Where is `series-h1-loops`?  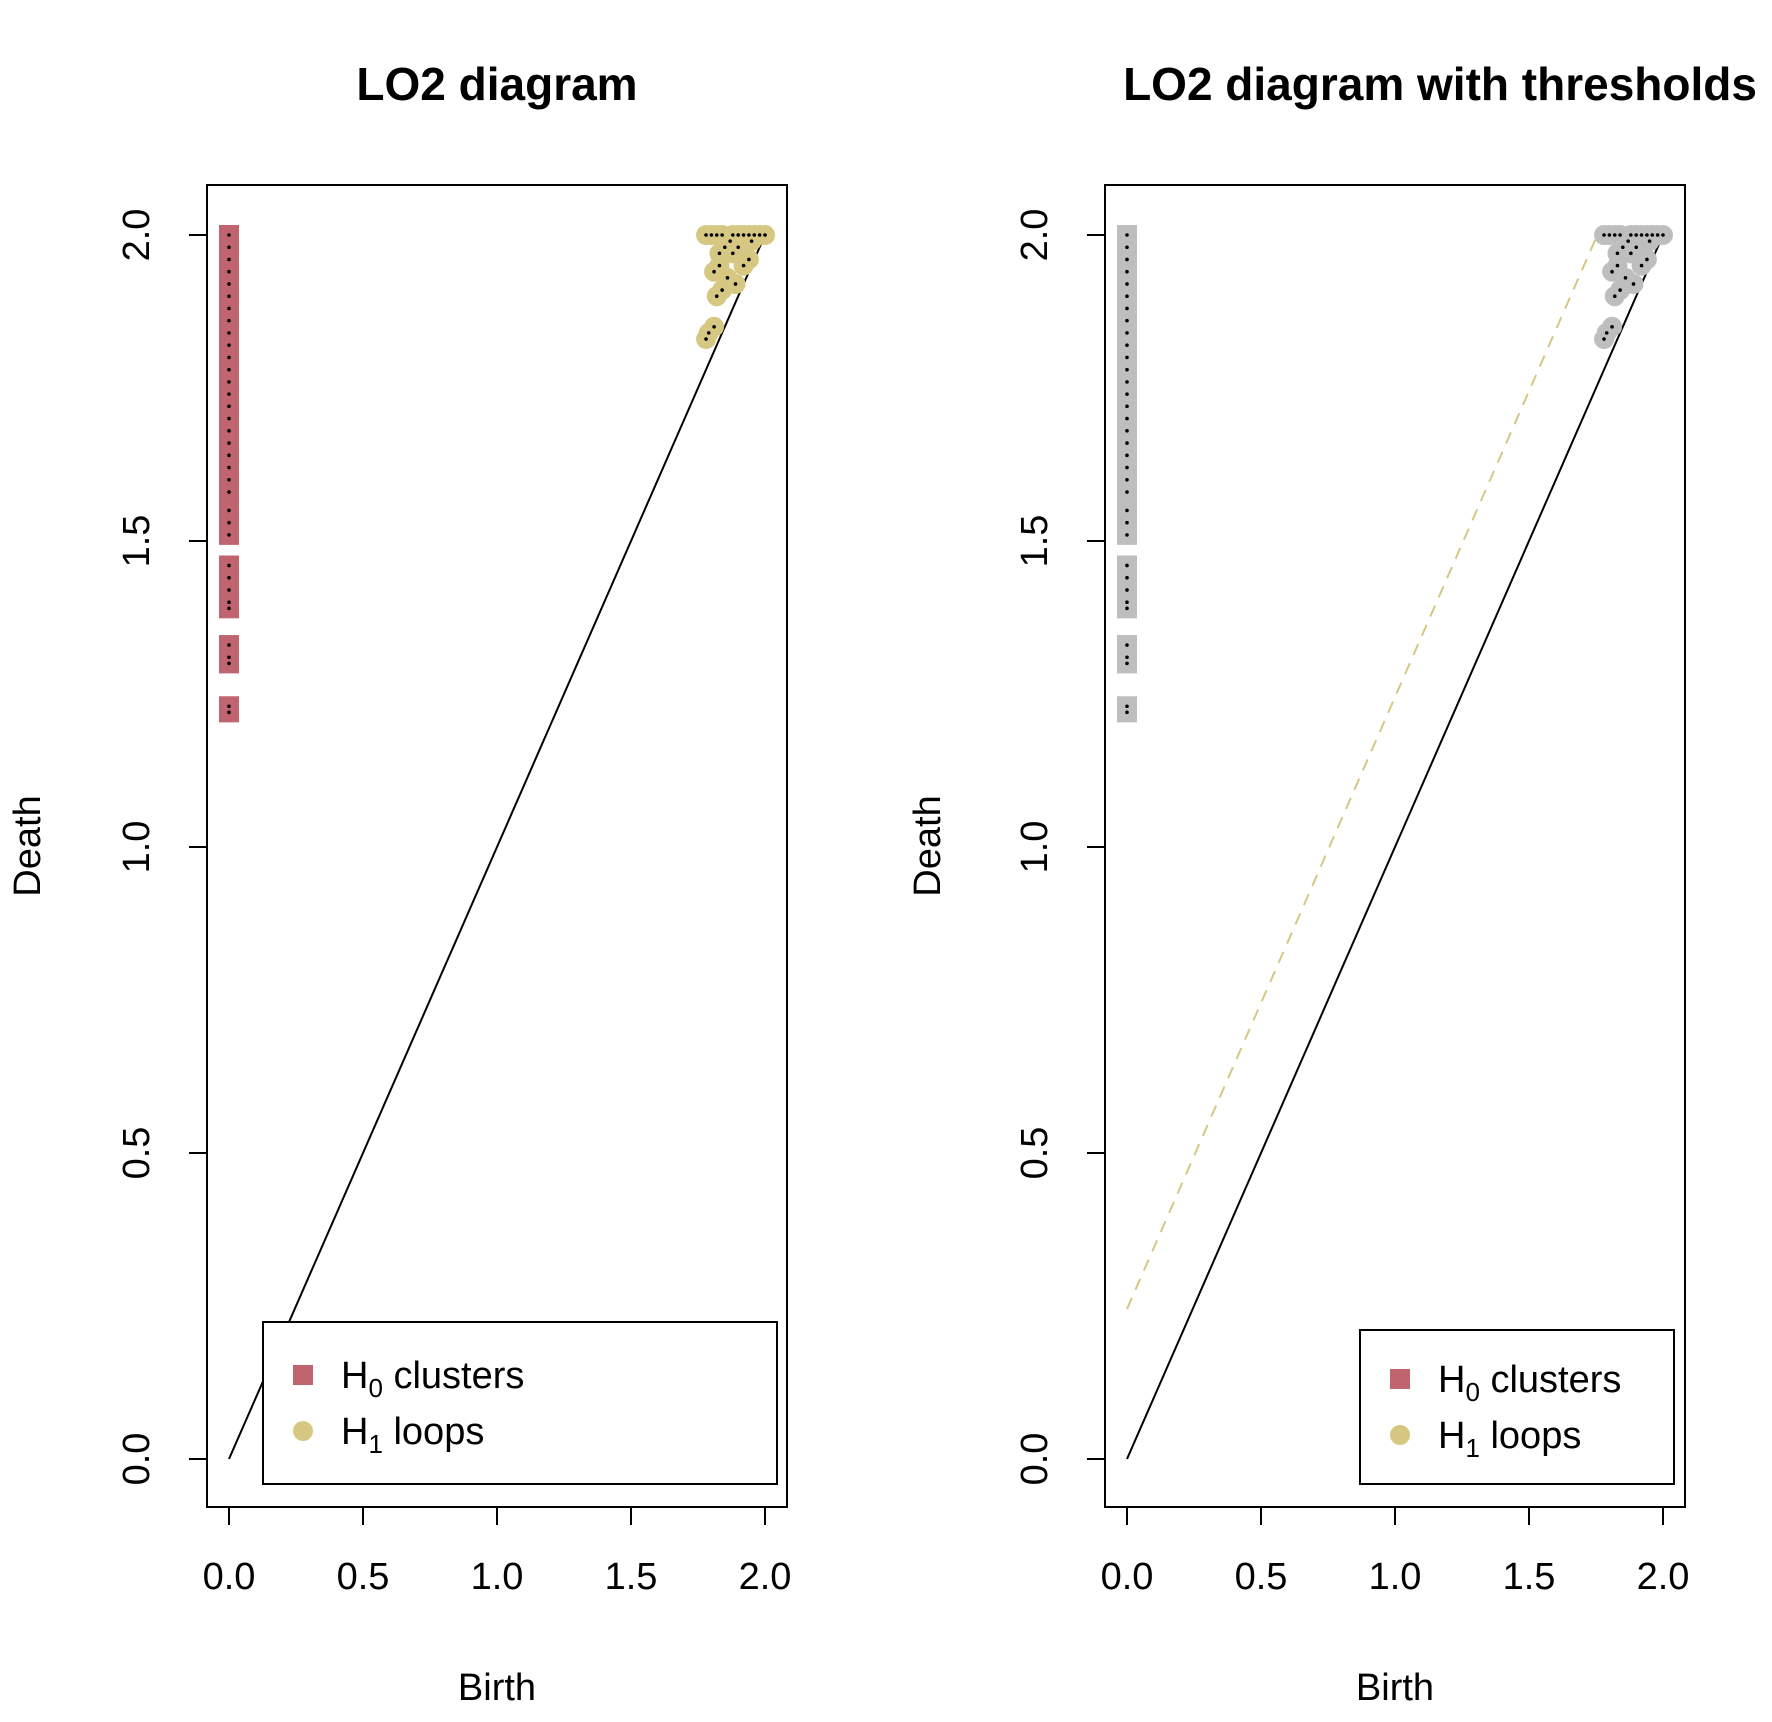
series-h1-loops is located at coordinates (735, 287).